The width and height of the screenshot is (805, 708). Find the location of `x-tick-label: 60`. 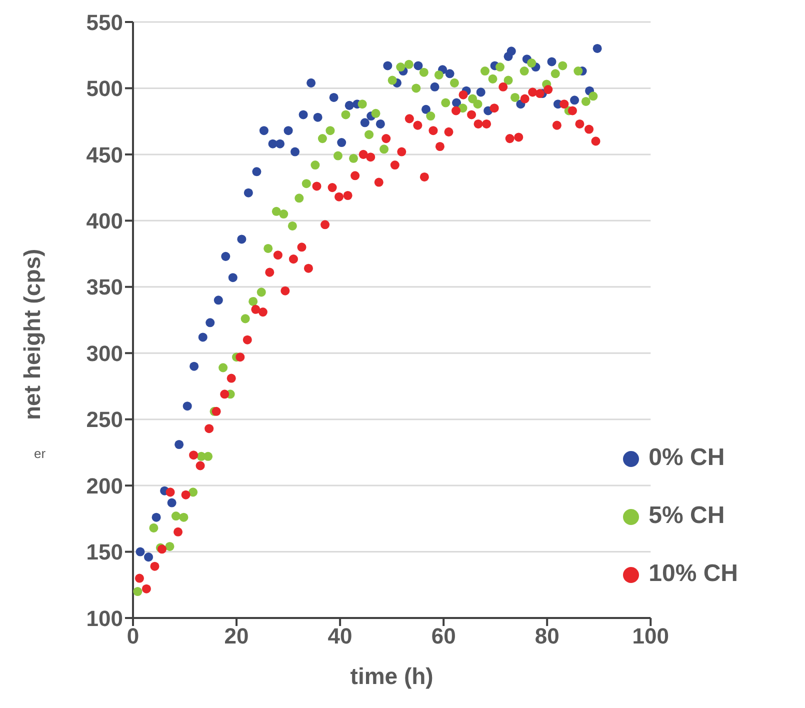

x-tick-label: 60 is located at coordinates (443, 636).